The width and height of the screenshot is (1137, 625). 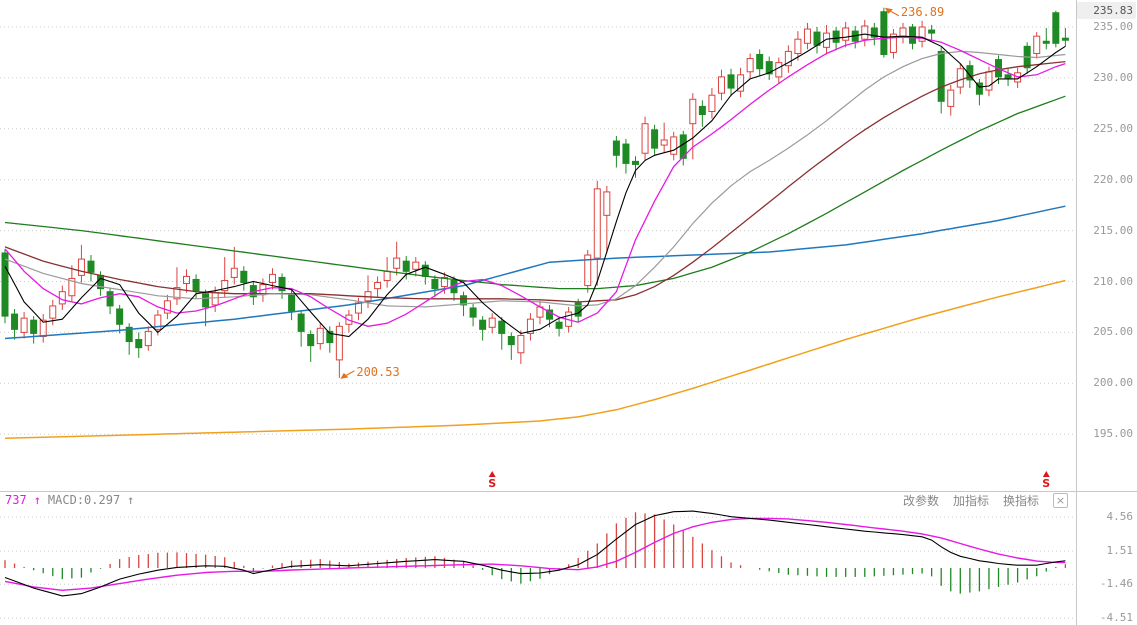 I want to click on menu-item-change-params: 改参数, so click(x=920, y=500).